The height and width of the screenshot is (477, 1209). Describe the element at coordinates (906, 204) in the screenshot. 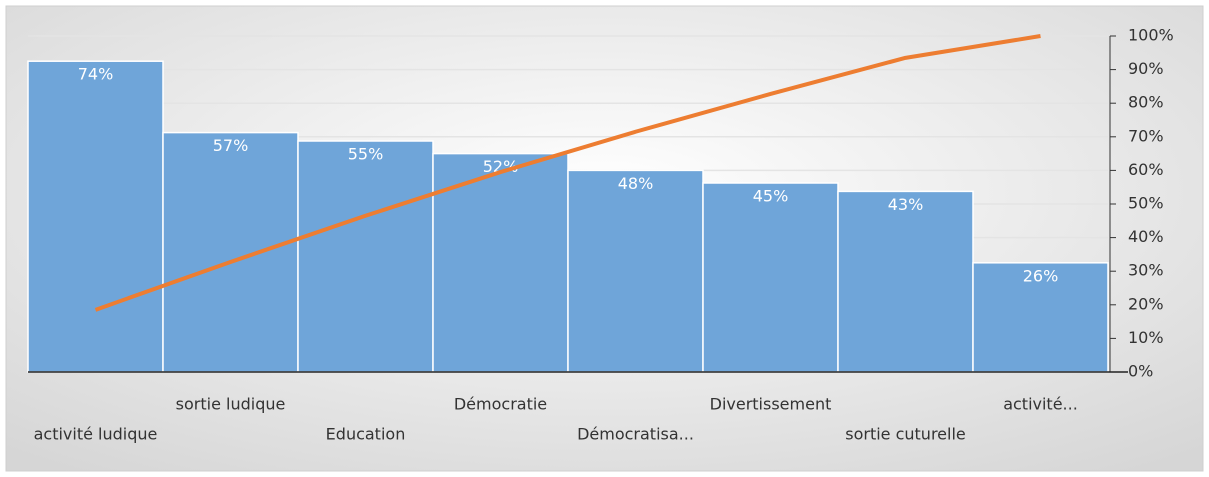

I see `data-label: 43%` at that location.